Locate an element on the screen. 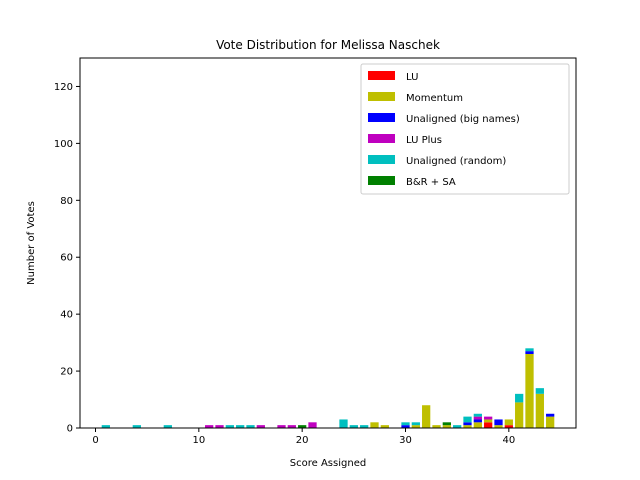 The image size is (640, 480). y-tick-label: 0 is located at coordinates (70, 429).